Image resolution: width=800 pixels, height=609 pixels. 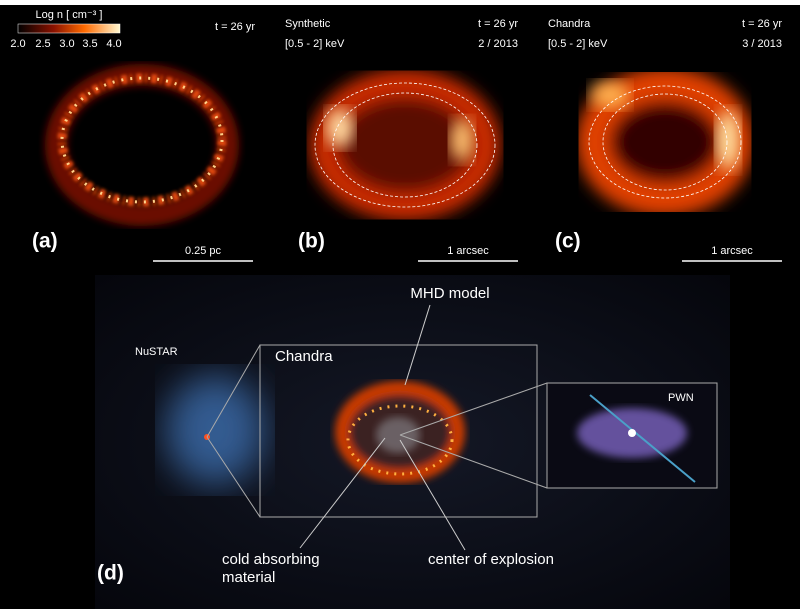 I want to click on date-label: 3 / 2013, so click(x=762, y=44).